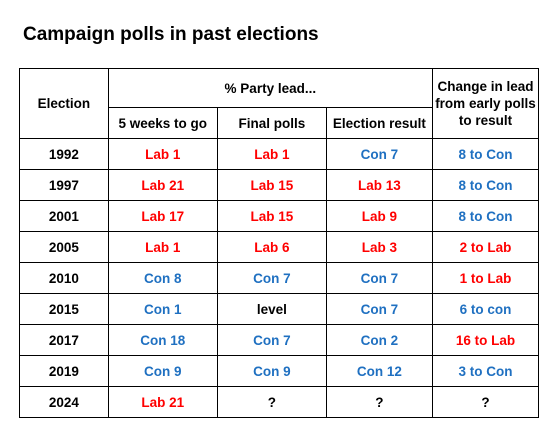 The width and height of the screenshot is (557, 440). Describe the element at coordinates (64, 154) in the screenshot. I see `election-cell: 1992` at that location.